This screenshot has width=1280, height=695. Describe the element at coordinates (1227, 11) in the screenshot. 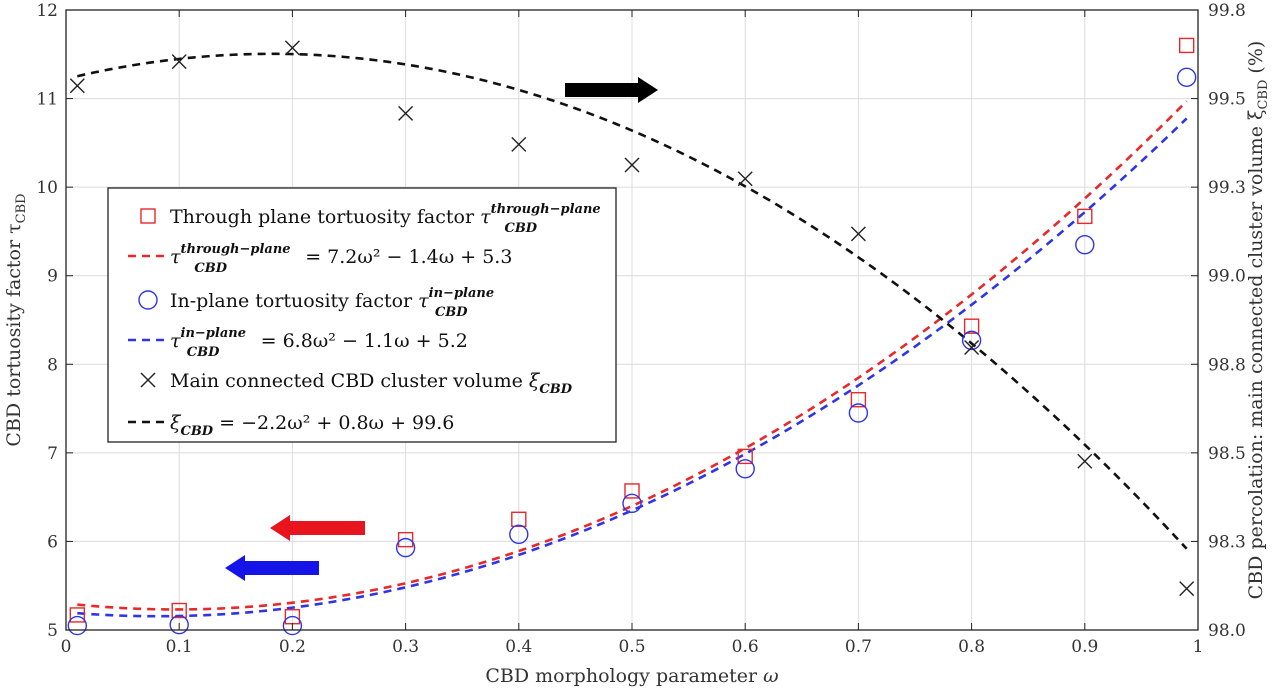

I see `y-right-tick-label: 99.8` at that location.